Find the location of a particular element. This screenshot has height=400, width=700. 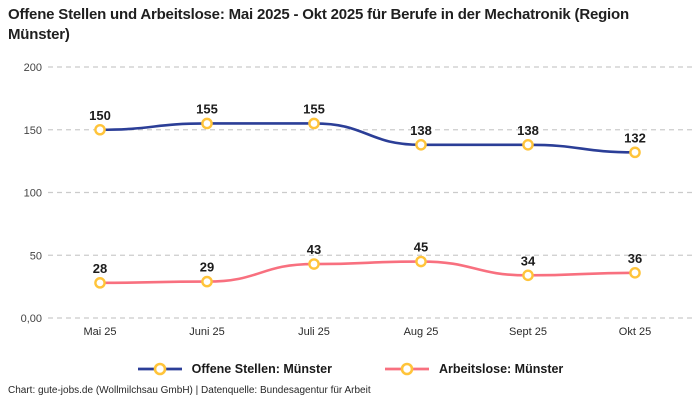

y-tick-label: 50 is located at coordinates (36, 256).